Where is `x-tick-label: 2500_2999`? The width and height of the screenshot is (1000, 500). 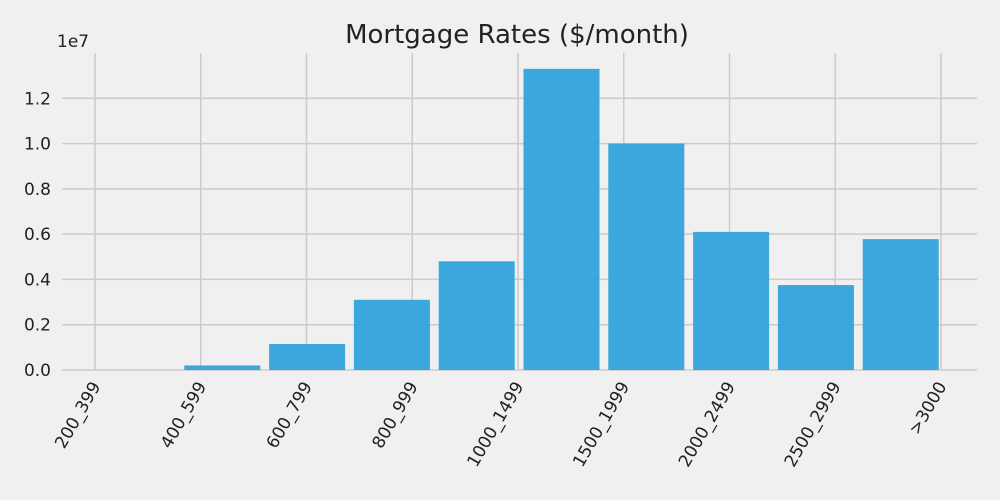 x-tick-label: 2500_2999 is located at coordinates (813, 425).